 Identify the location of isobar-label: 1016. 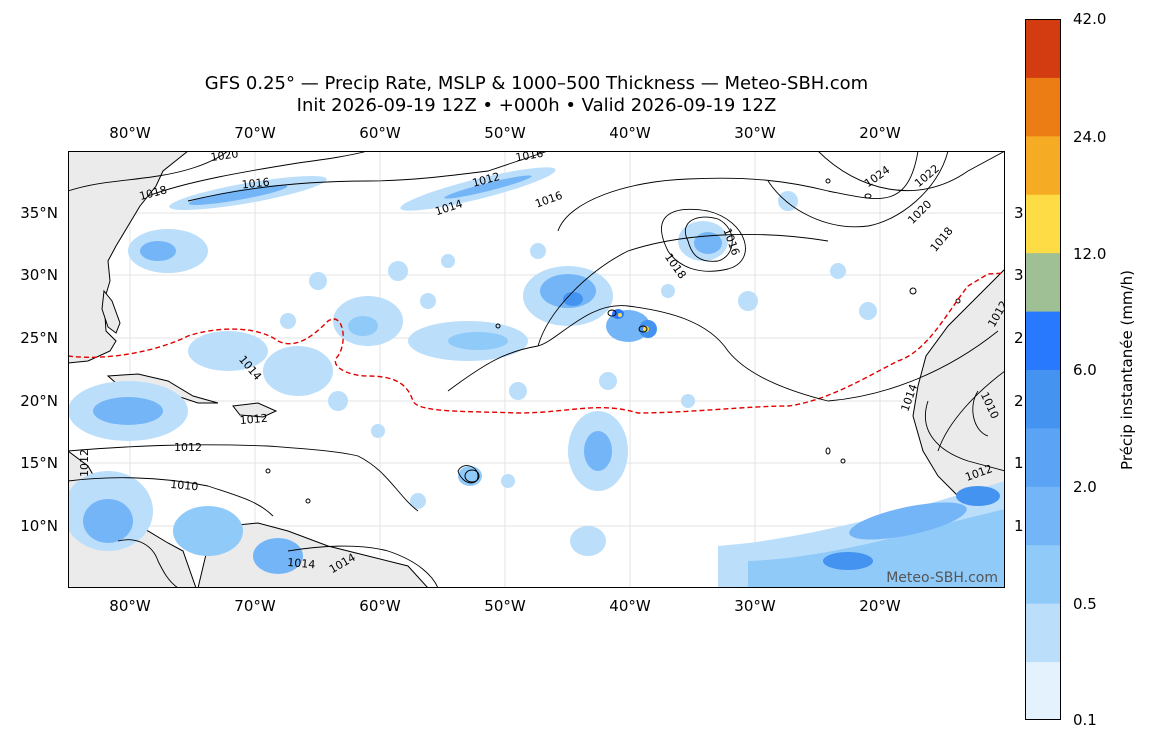
(255, 184).